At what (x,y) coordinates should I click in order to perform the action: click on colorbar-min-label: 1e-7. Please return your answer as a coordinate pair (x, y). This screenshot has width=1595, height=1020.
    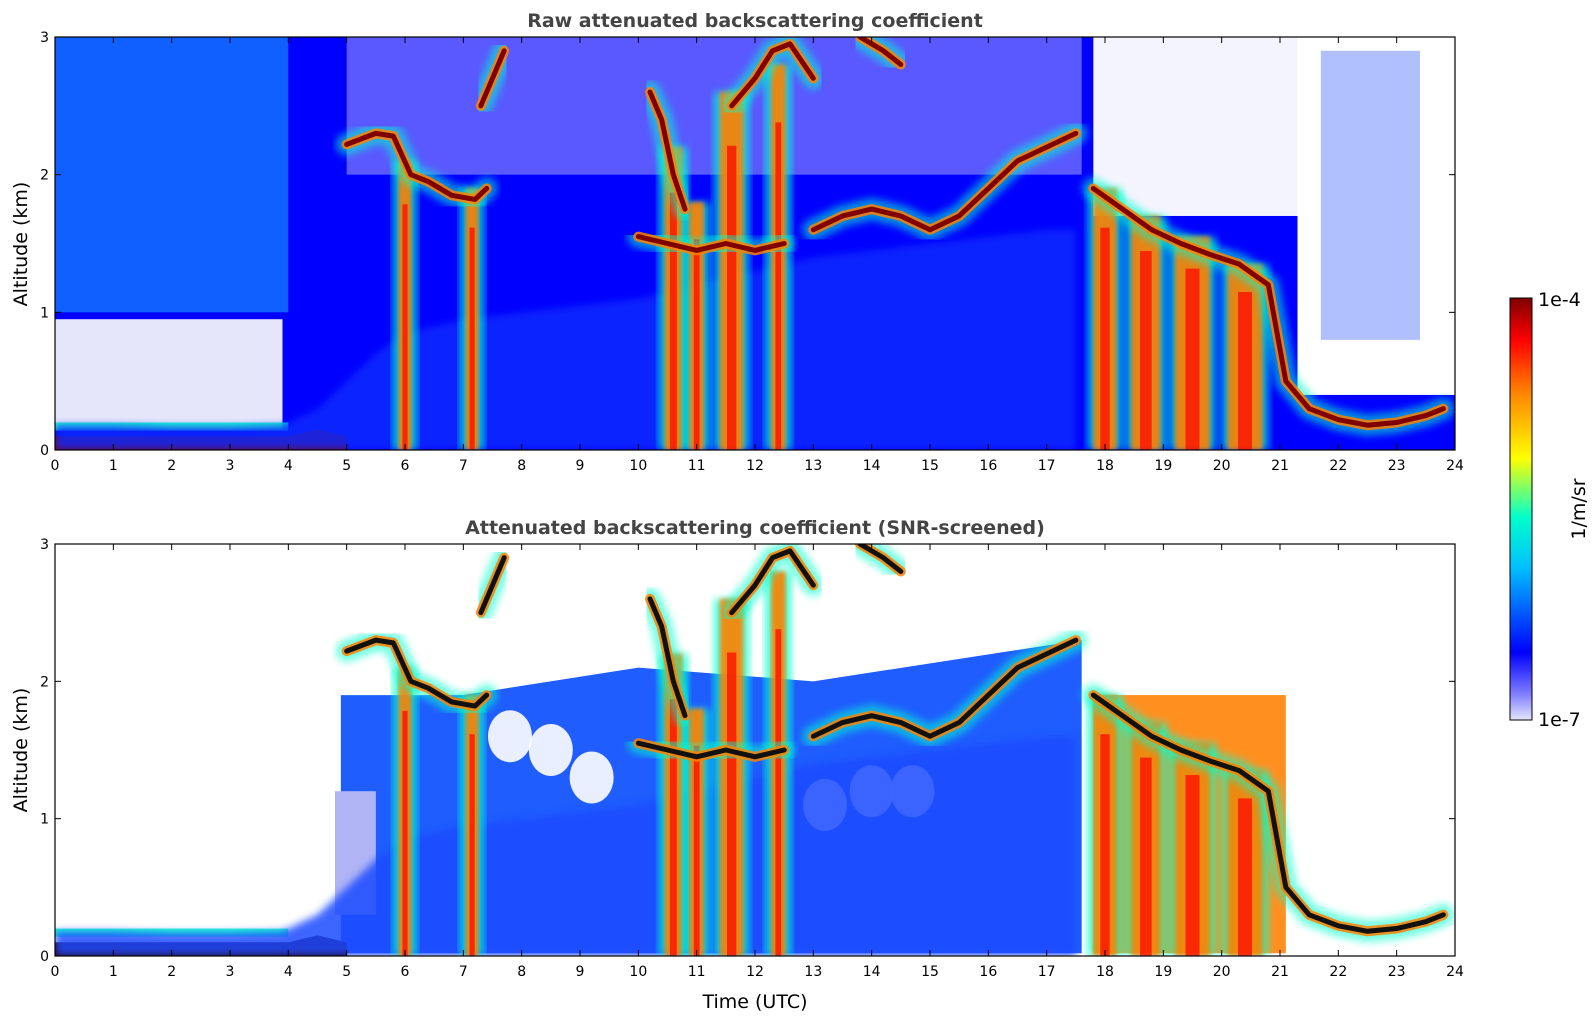
    Looking at the image, I should click on (1559, 720).